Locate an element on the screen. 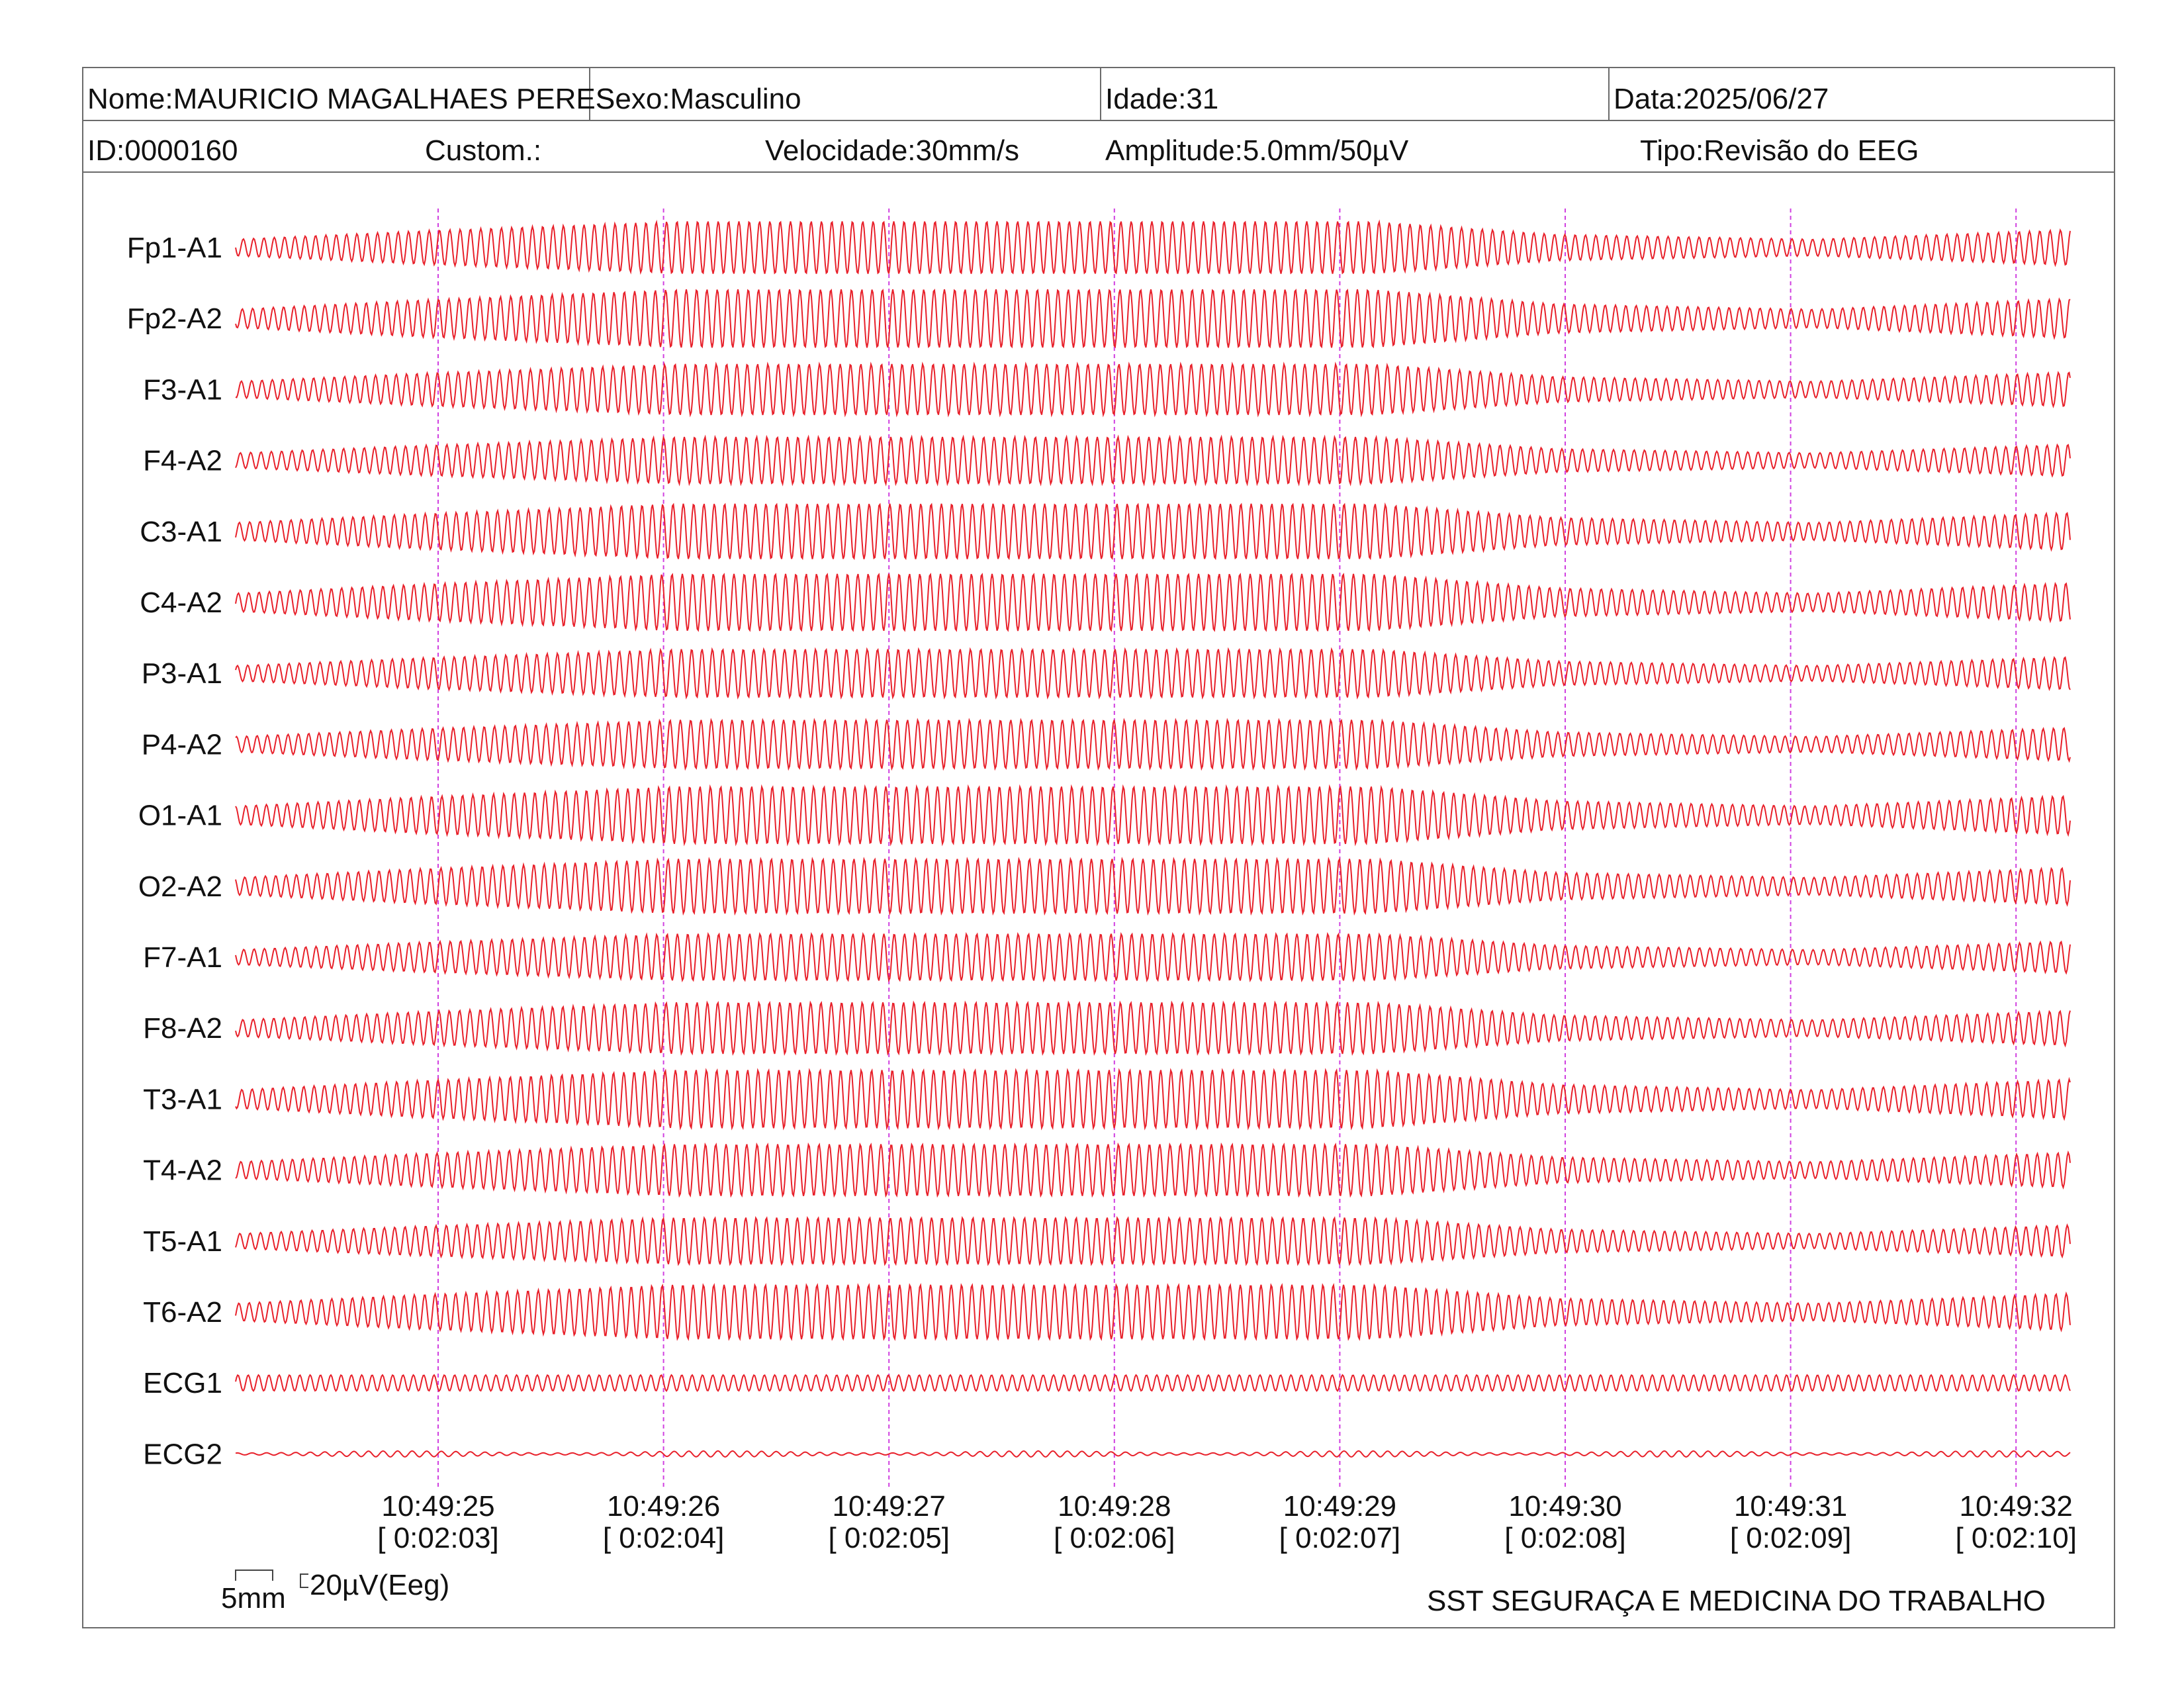  time-scale-bracket is located at coordinates (254, 1575).